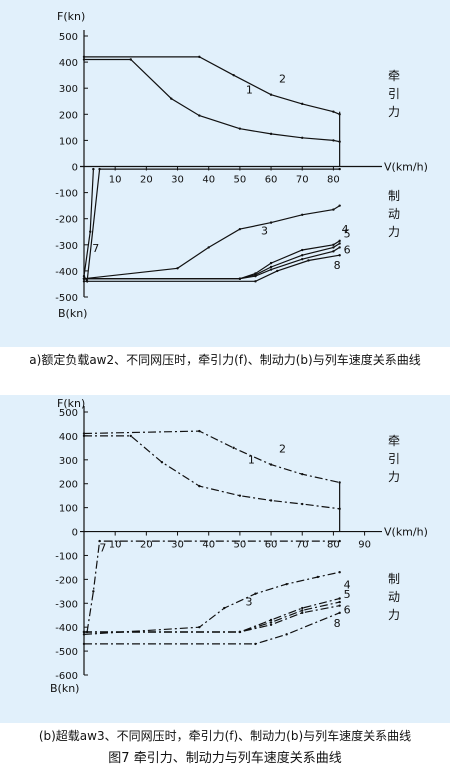  Describe the element at coordinates (333, 180) in the screenshot. I see `x-tick-label: 80` at that location.